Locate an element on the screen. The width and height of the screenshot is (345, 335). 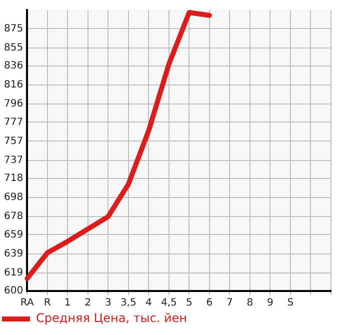
y-tick-label: 639 is located at coordinates (14, 254).